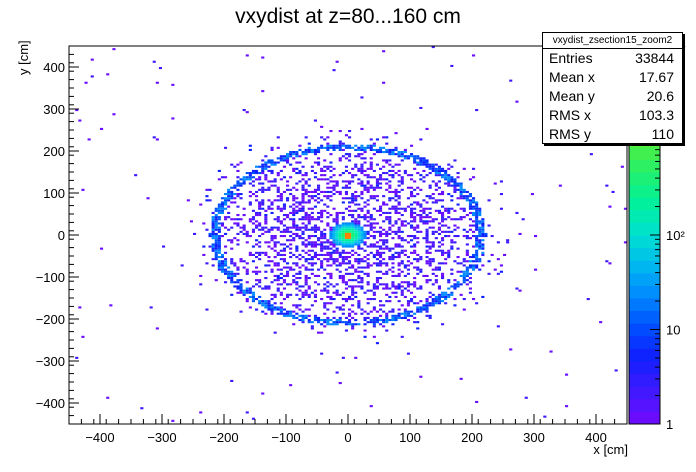 This screenshot has width=696, height=472. Describe the element at coordinates (347, 437) in the screenshot. I see `x-tick-label: 0` at that location.